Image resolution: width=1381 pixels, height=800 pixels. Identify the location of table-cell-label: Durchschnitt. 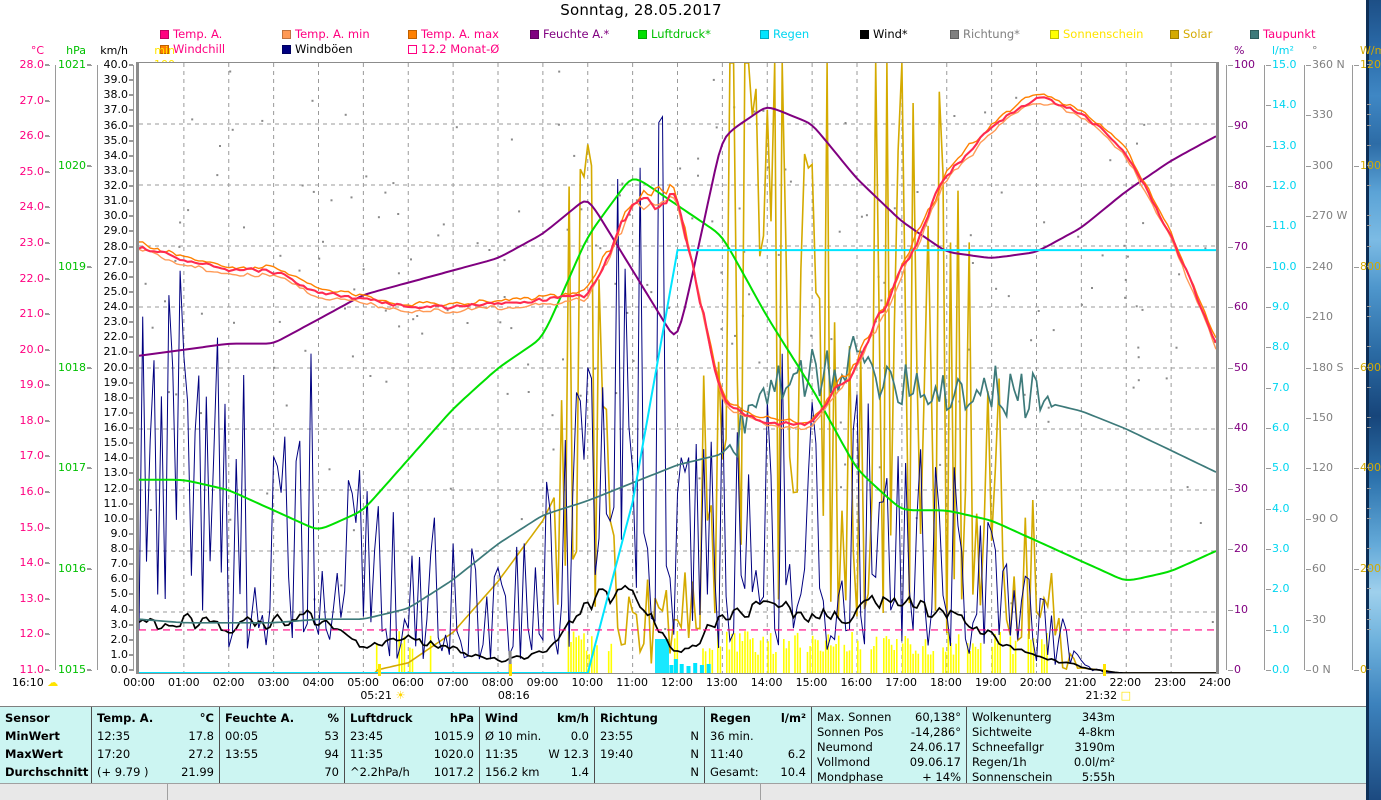
(47, 772).